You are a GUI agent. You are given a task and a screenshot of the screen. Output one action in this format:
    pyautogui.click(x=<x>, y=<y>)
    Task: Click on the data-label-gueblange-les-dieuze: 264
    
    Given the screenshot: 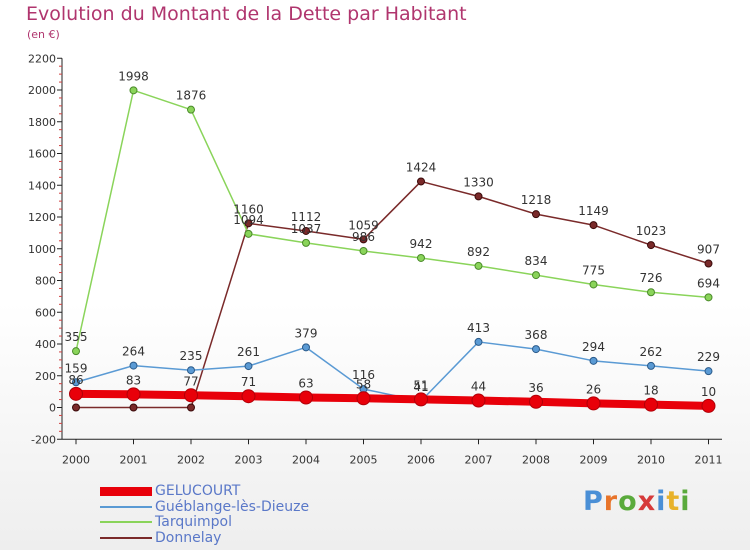 What is the action you would take?
    pyautogui.click(x=133, y=352)
    